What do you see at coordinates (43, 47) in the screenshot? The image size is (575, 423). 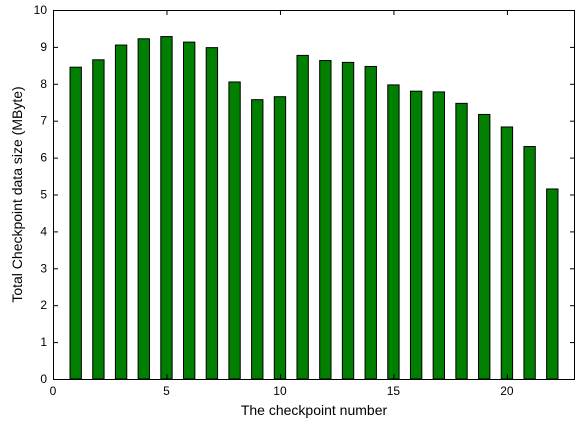 I see `y-tick-label: 9` at bounding box center [43, 47].